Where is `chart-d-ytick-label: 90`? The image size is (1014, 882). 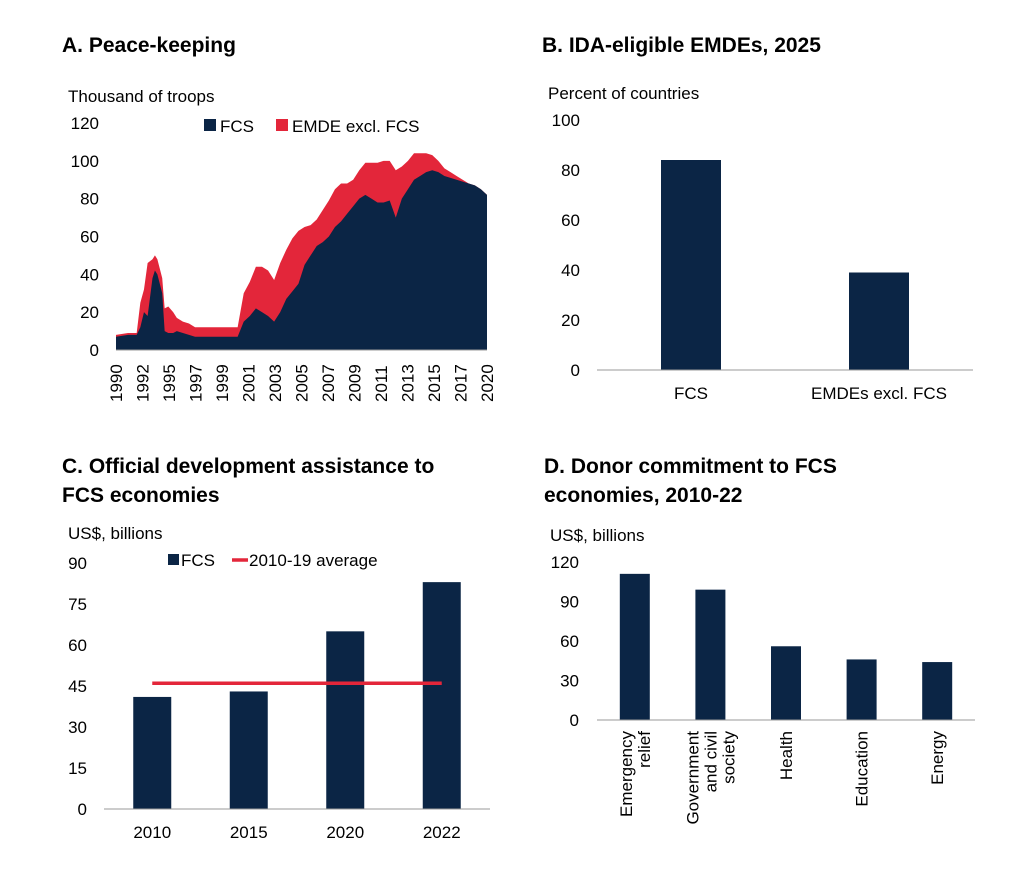 chart-d-ytick-label: 90 is located at coordinates (569, 602).